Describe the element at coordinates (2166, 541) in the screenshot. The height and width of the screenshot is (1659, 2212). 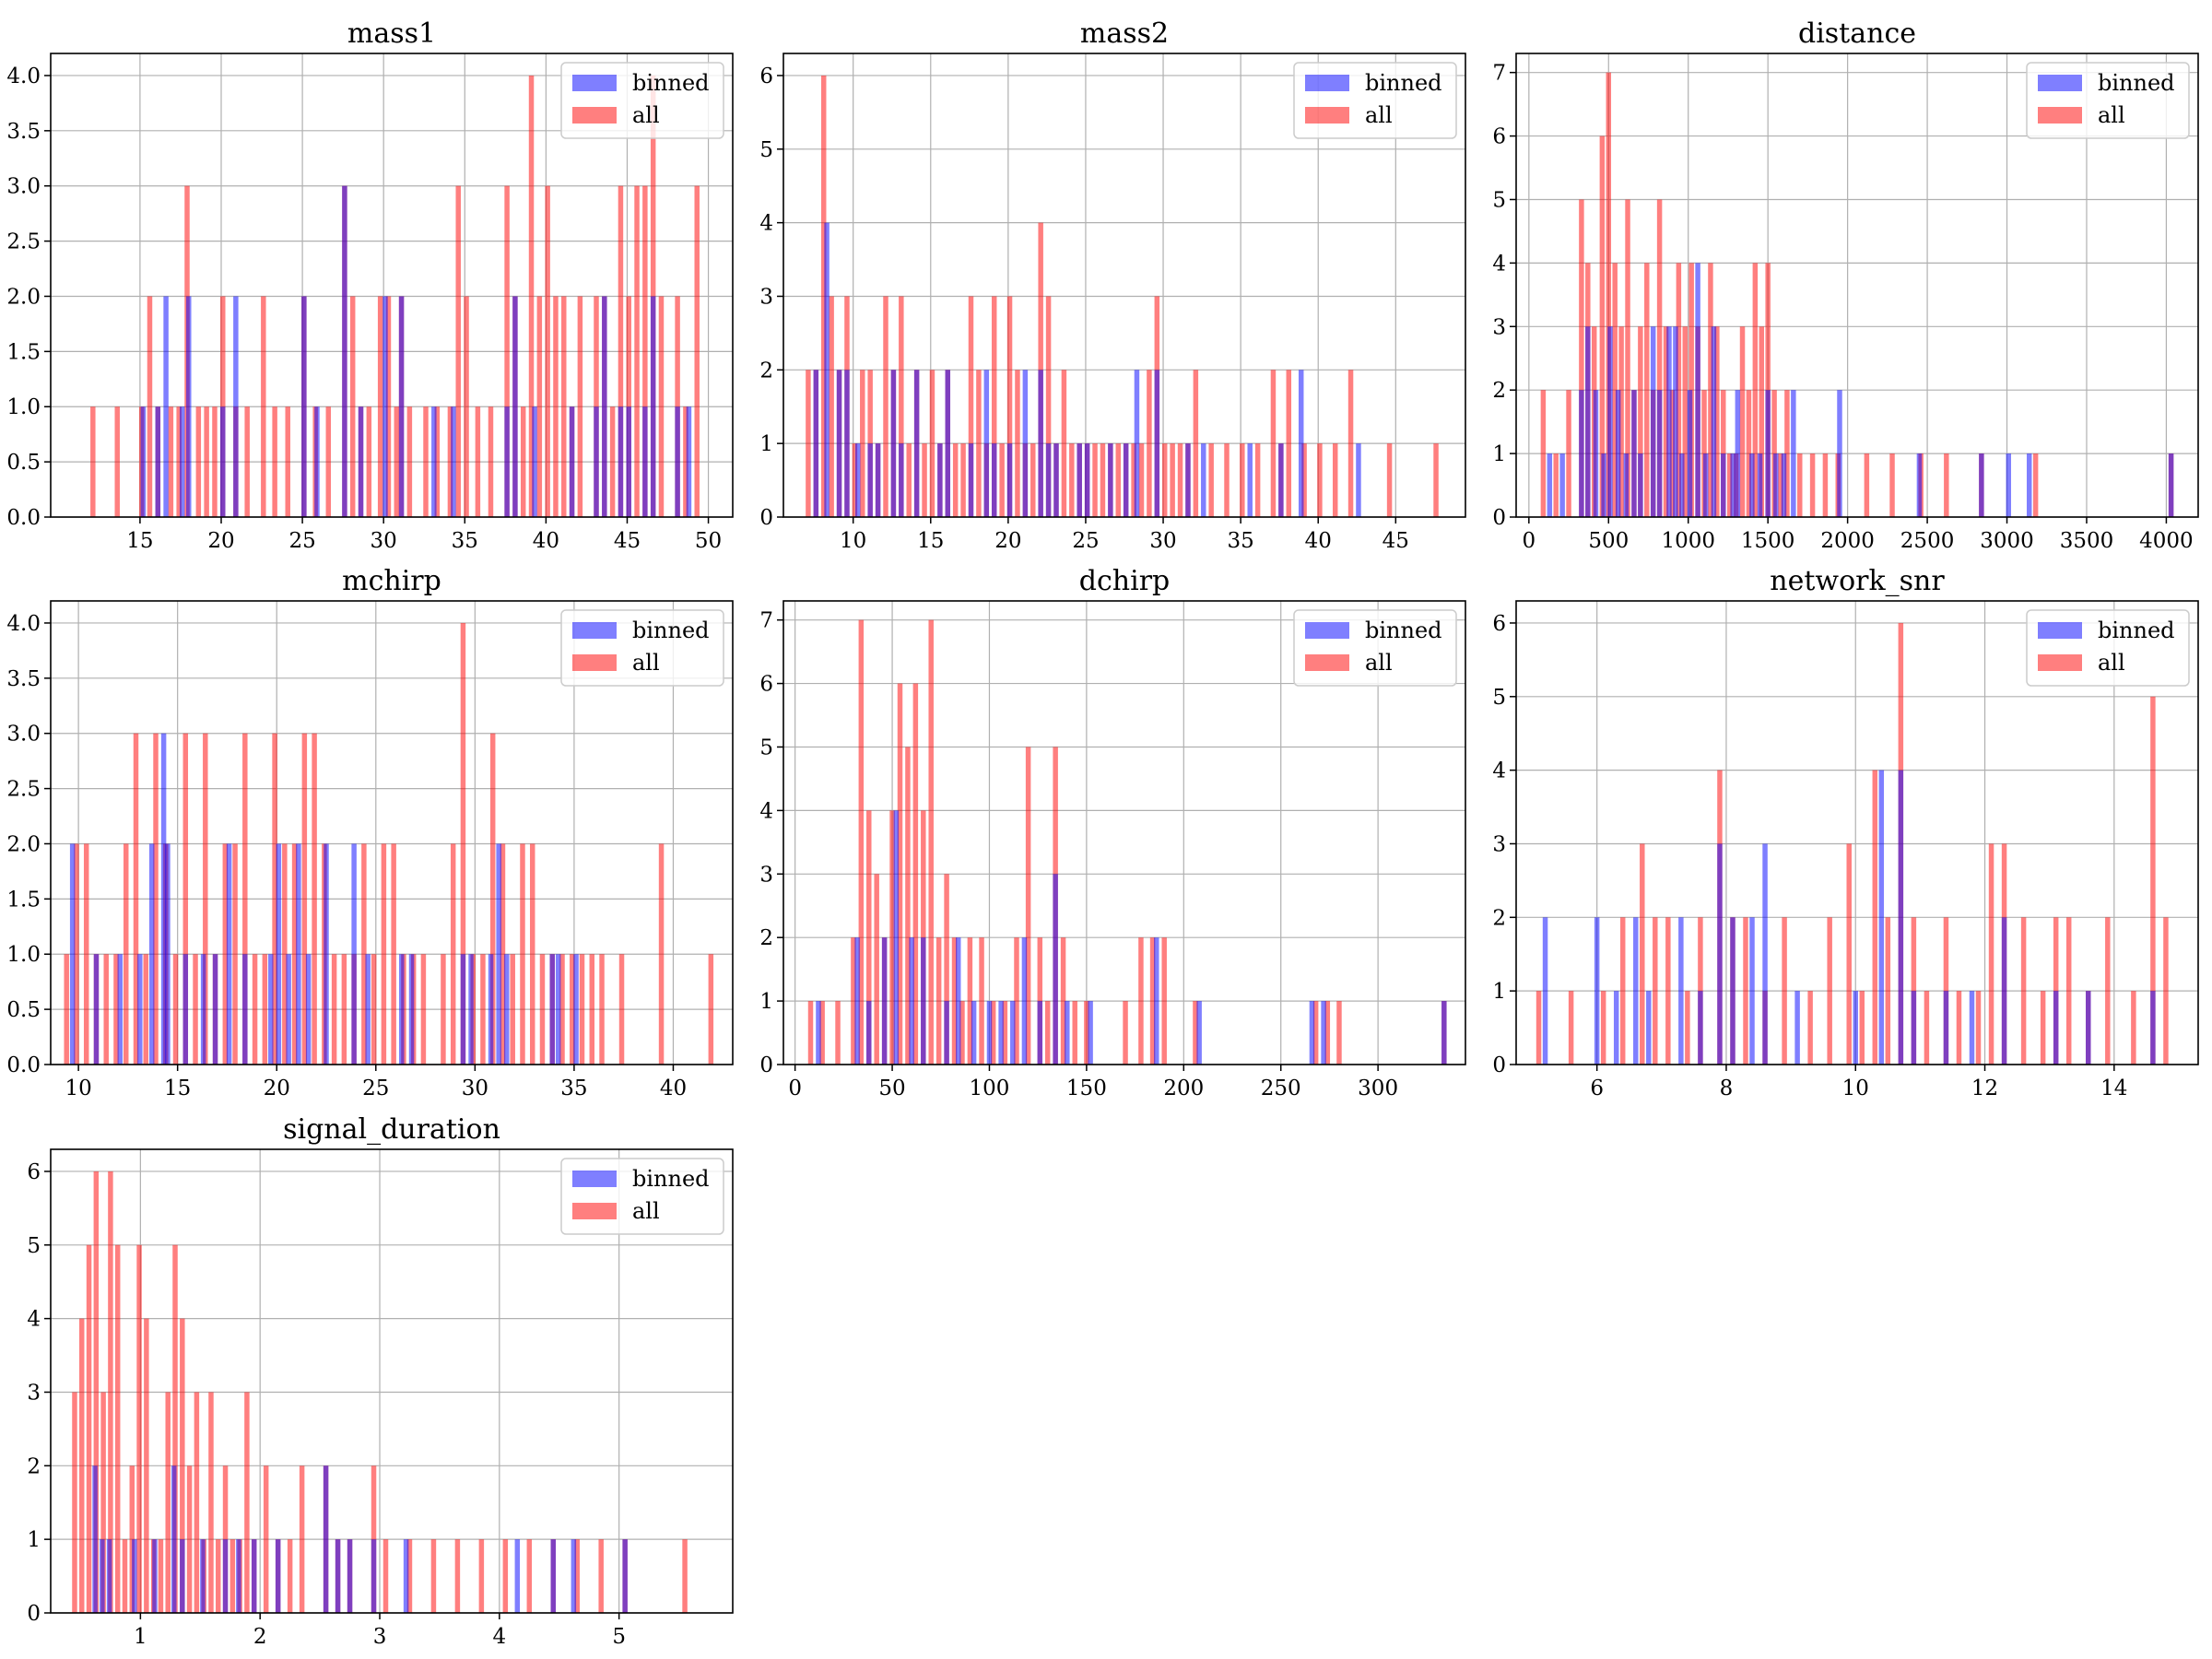
I see `x-tick-label: 4000` at that location.